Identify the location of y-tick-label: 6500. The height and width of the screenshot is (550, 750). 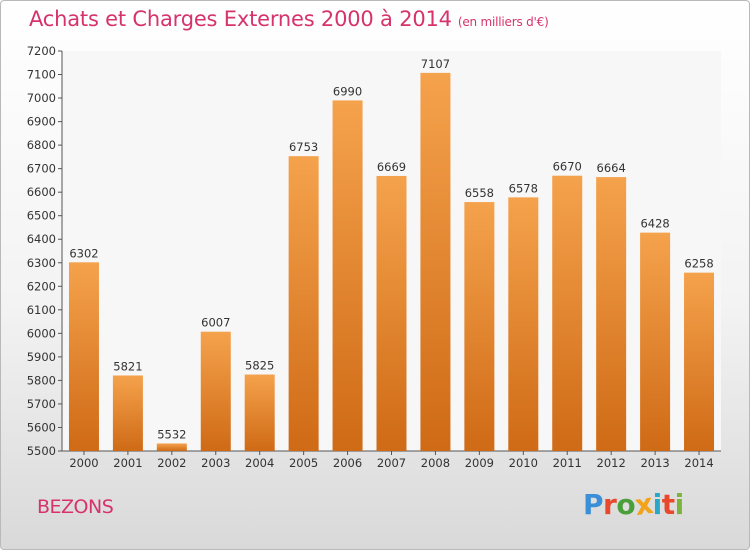
(41, 216).